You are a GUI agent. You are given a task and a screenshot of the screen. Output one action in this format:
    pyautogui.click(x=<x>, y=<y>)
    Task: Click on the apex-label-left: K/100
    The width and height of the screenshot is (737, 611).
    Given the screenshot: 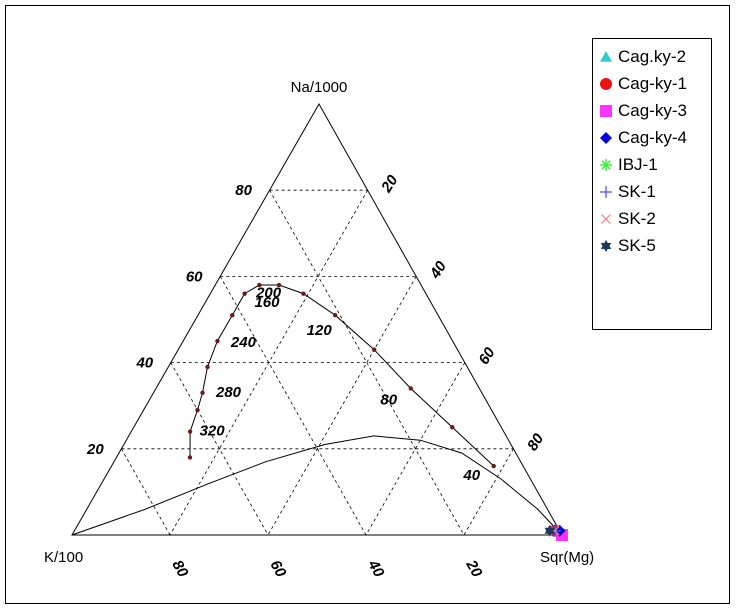 What is the action you would take?
    pyautogui.click(x=63, y=557)
    